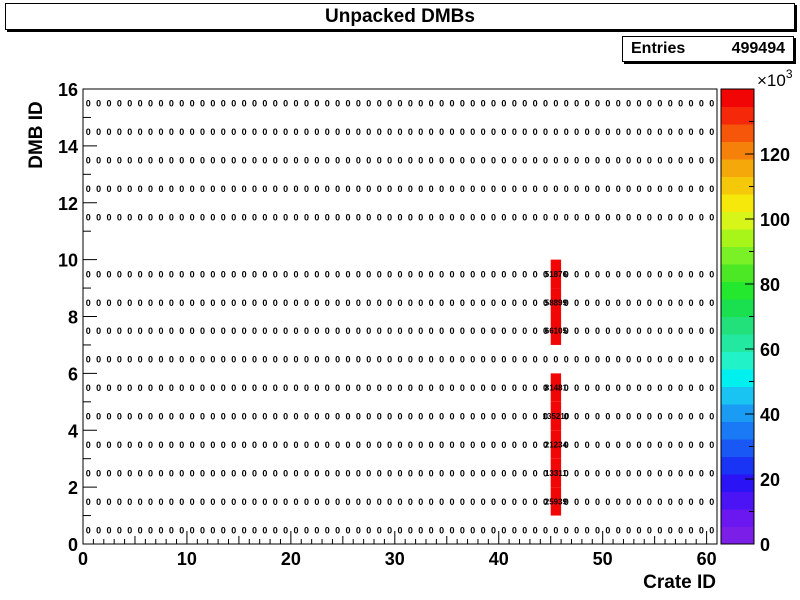 Image resolution: width=800 pixels, height=600 pixels. Describe the element at coordinates (770, 480) in the screenshot. I see `color-scale-tick-label: 20` at that location.